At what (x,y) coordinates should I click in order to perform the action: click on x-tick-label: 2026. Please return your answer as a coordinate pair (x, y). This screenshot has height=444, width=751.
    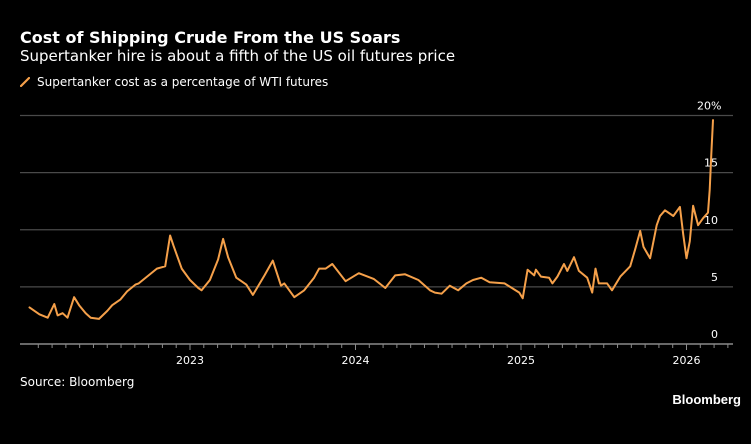
    Looking at the image, I should click on (687, 360).